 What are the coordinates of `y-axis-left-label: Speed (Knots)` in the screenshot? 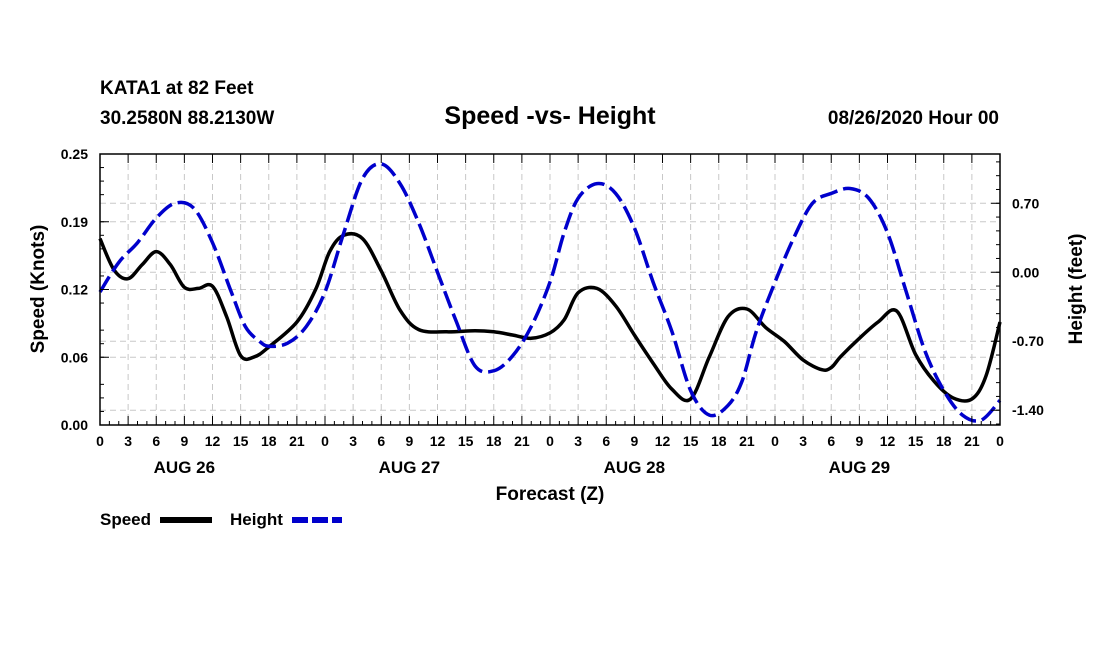 It's located at (38, 289).